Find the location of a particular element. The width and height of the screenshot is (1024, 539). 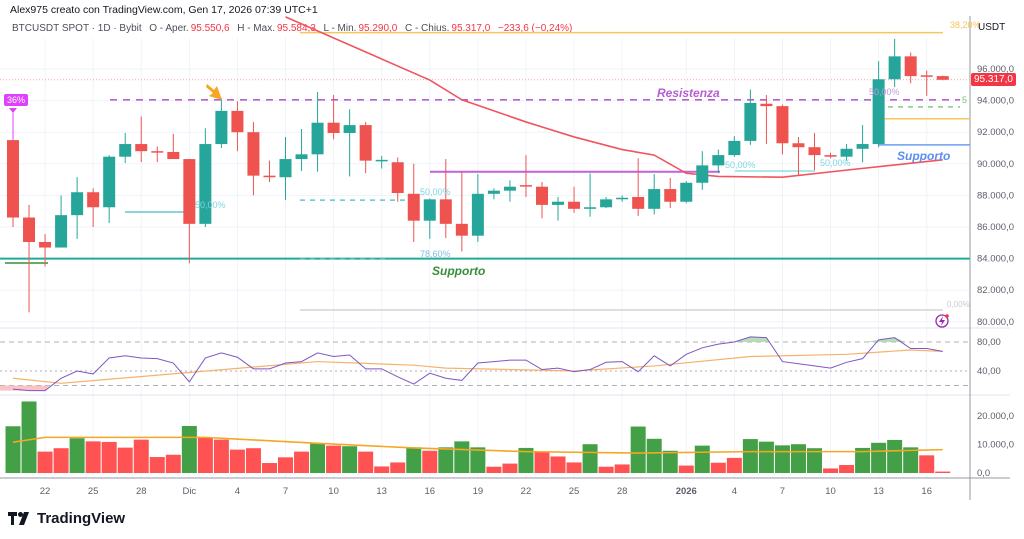

low-label: L - Min. is located at coordinates (340, 28).